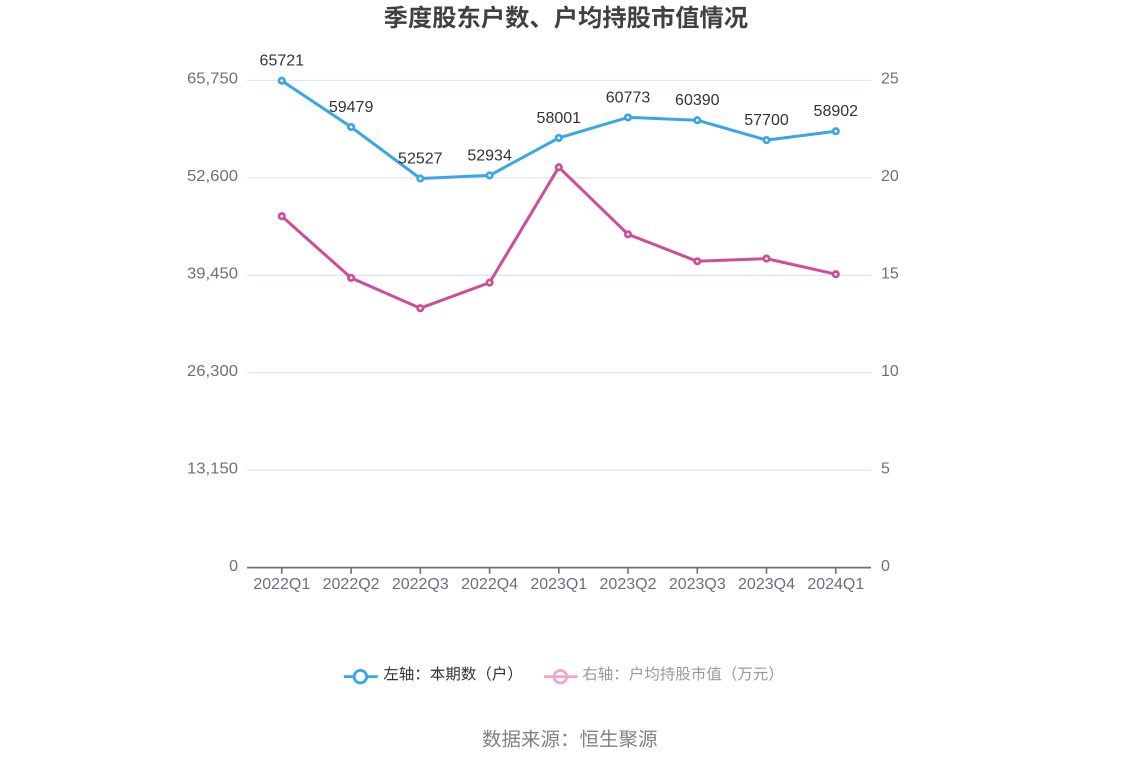  Describe the element at coordinates (697, 584) in the screenshot. I see `svg-text: 2023Q3` at that location.